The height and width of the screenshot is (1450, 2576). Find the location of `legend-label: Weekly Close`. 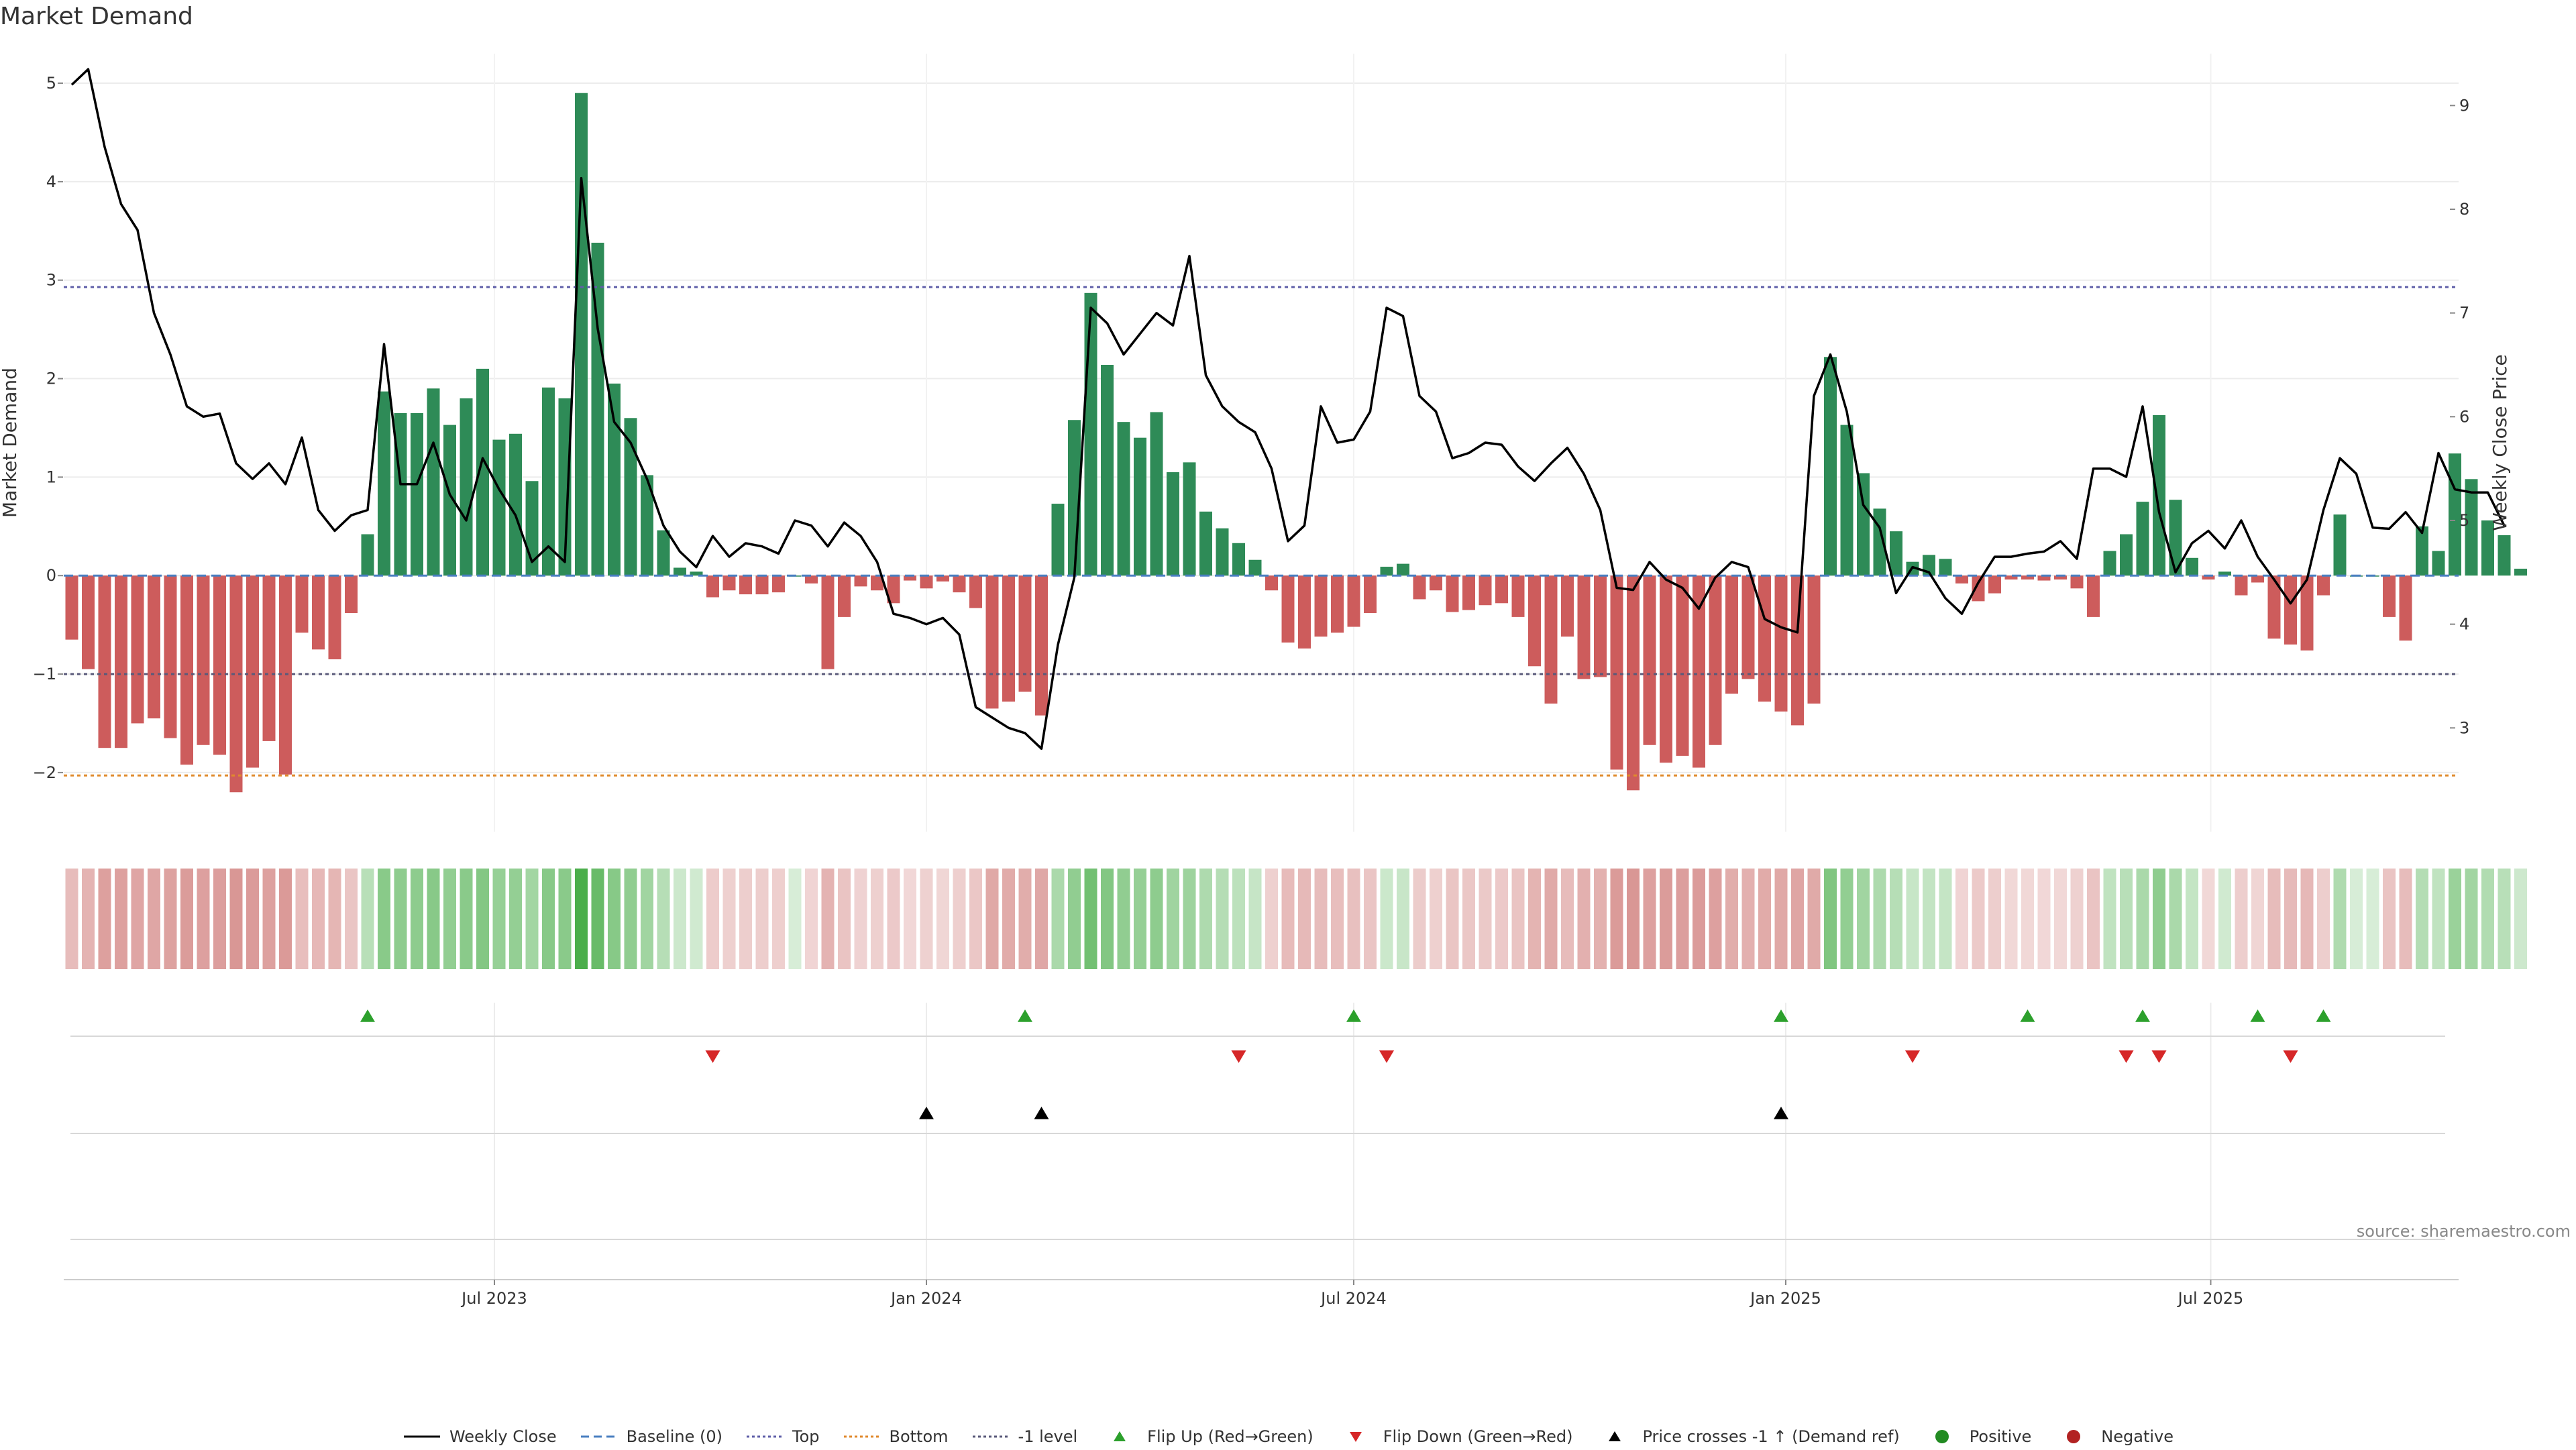

legend-label: Weekly Close is located at coordinates (503, 1436).